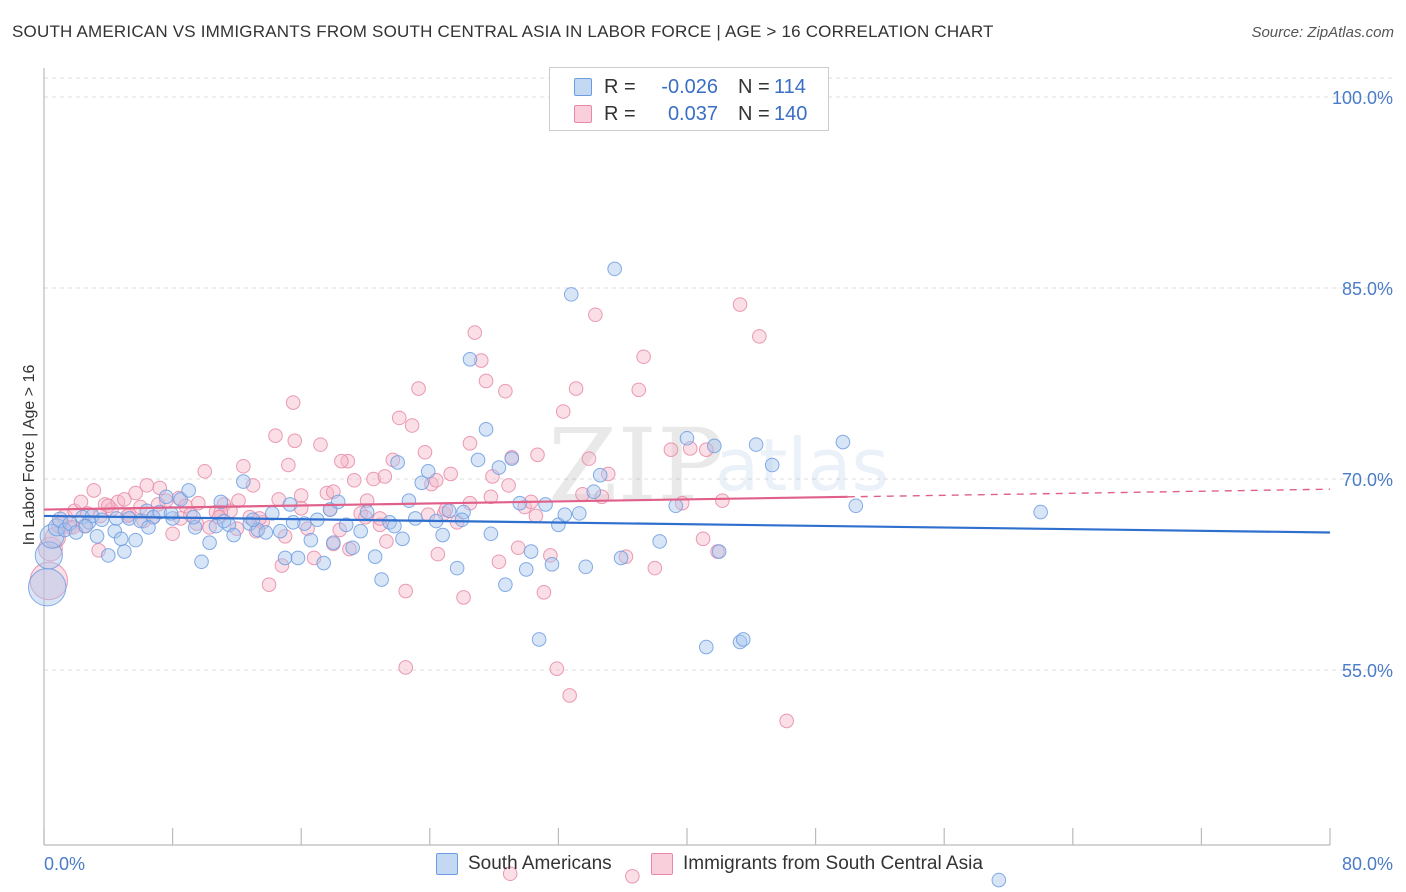  Describe the element at coordinates (29, 455) in the screenshot. I see `y-axis-title: In Labor Force | Age > 16` at that location.